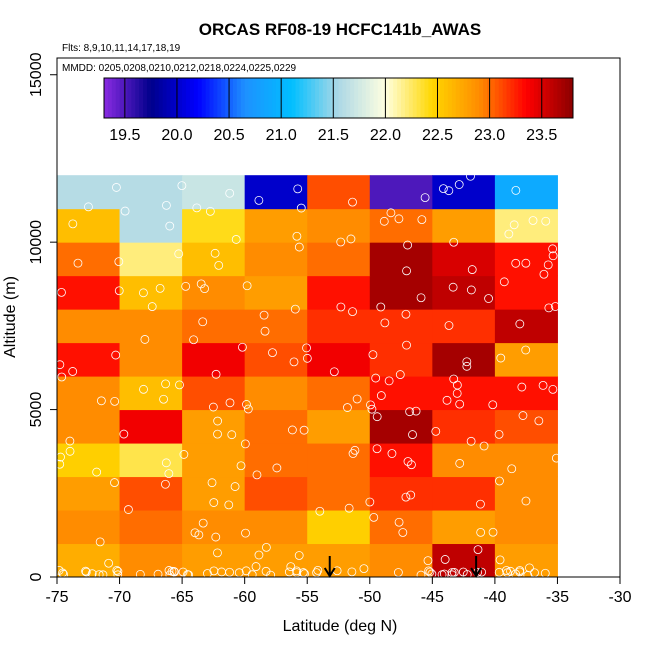 Image resolution: width=650 pixels, height=650 pixels. I want to click on colorbar-tick-label: 22.5, so click(437, 135).